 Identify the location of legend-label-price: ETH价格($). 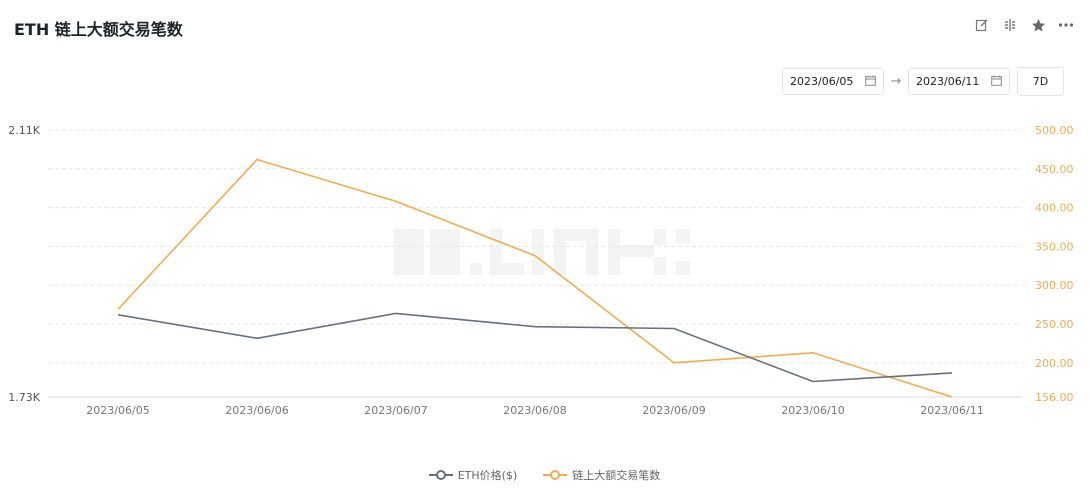
(487, 475).